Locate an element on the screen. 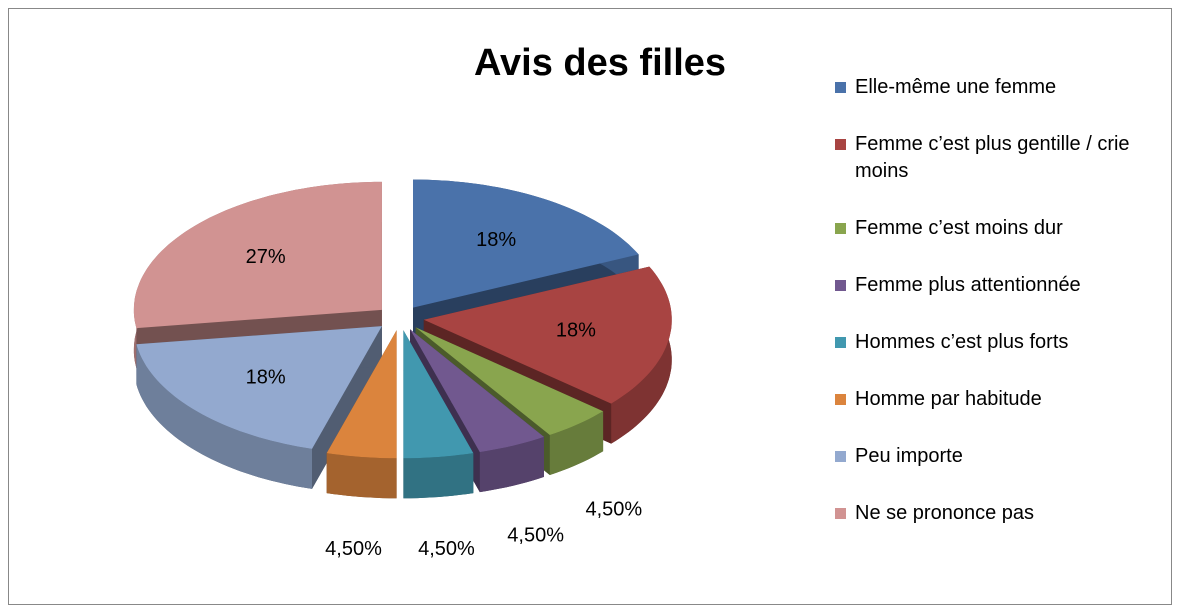 The height and width of the screenshot is (615, 1182). legend-item: Femme c’est moins dur is located at coordinates (1000, 228).